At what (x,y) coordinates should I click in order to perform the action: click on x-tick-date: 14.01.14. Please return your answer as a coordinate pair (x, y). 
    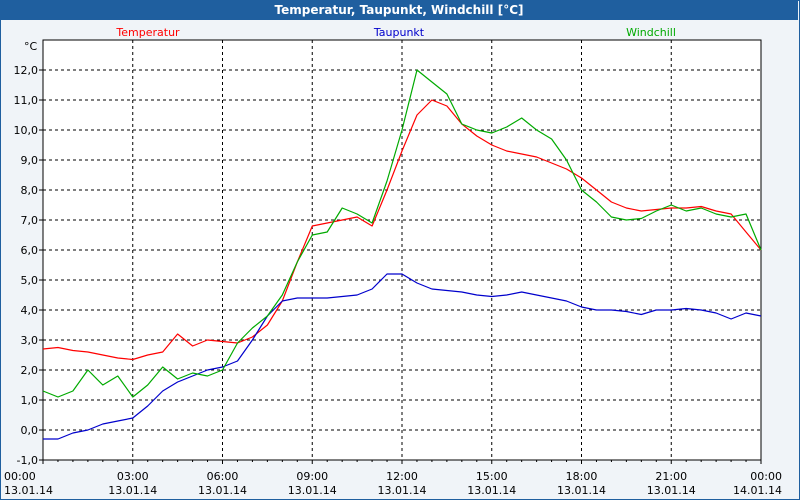
    Looking at the image, I should click on (757, 490).